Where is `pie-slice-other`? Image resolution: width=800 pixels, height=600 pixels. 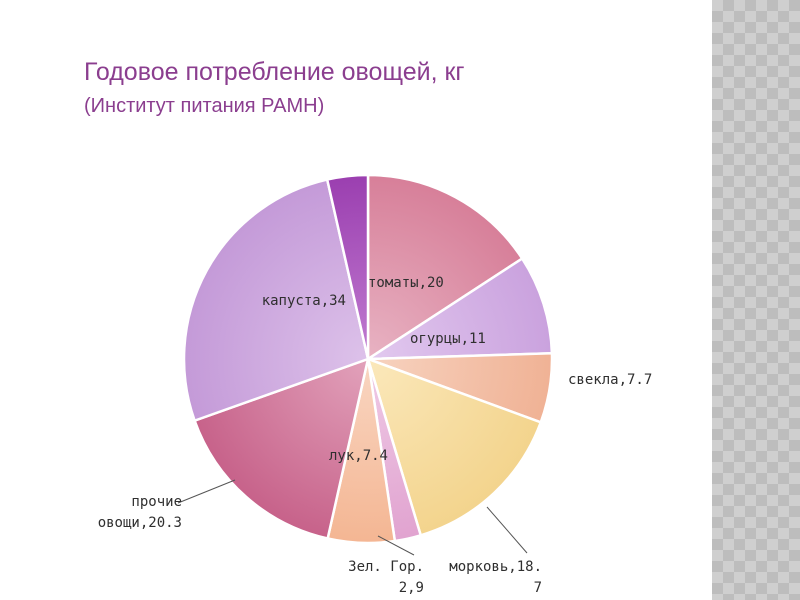 pie-slice-other is located at coordinates (347, 266).